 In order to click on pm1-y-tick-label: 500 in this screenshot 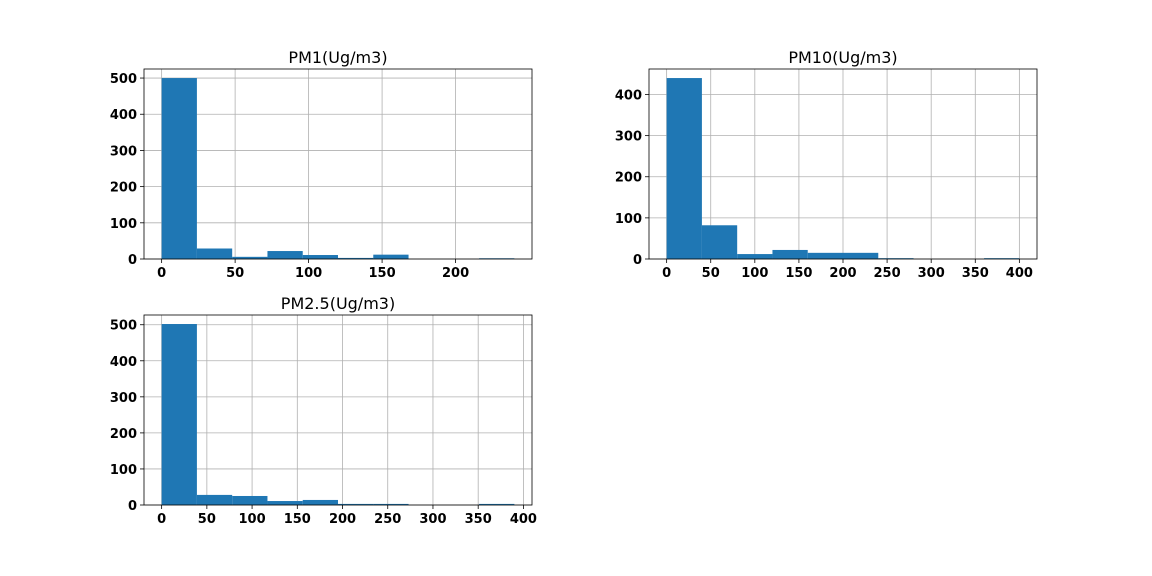, I will do `click(123, 79)`.